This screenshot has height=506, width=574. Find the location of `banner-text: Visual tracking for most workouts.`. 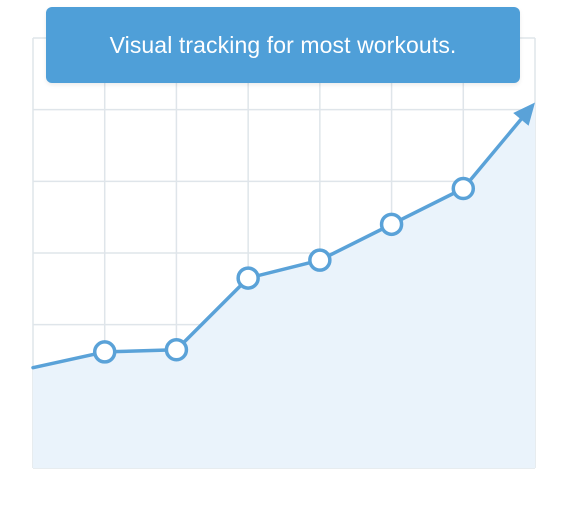

banner-text: Visual tracking for most workouts. is located at coordinates (283, 44).